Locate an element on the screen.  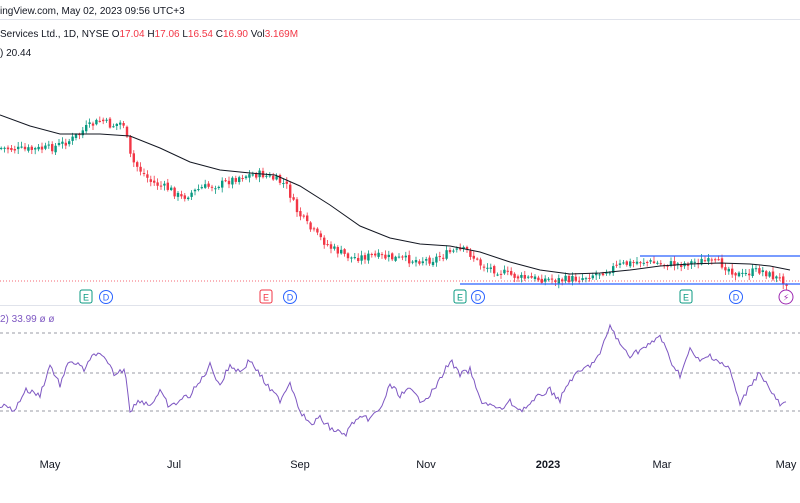
x-tick-label: Sep is located at coordinates (300, 465).